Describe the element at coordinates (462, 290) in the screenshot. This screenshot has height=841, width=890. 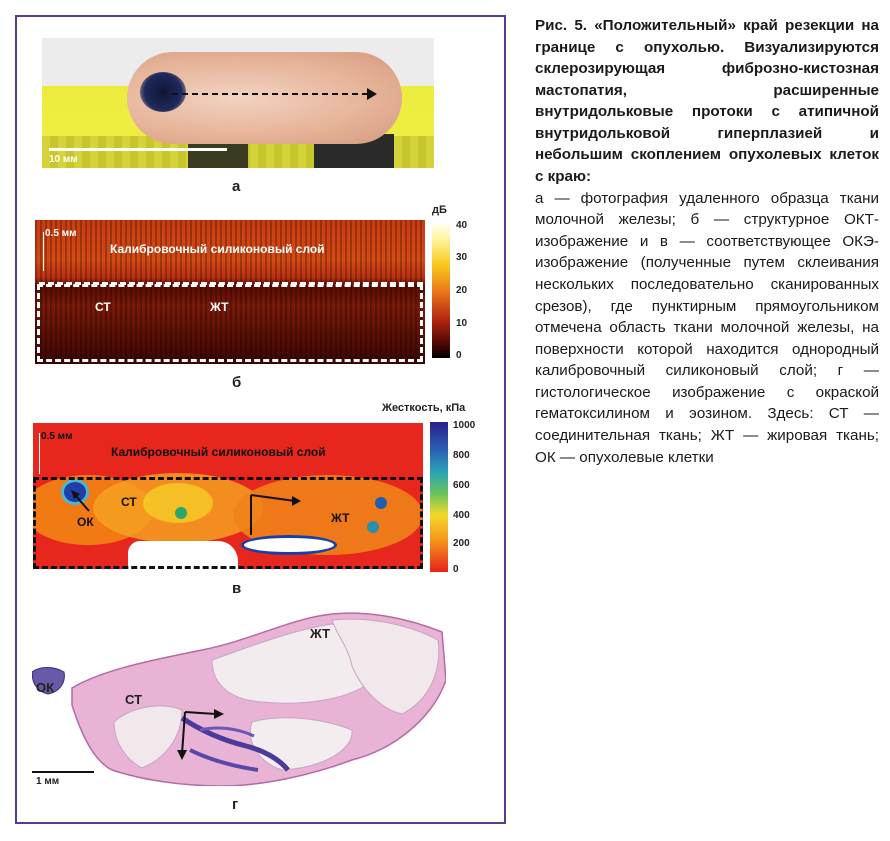
I see `colorbar-tick: 20` at that location.